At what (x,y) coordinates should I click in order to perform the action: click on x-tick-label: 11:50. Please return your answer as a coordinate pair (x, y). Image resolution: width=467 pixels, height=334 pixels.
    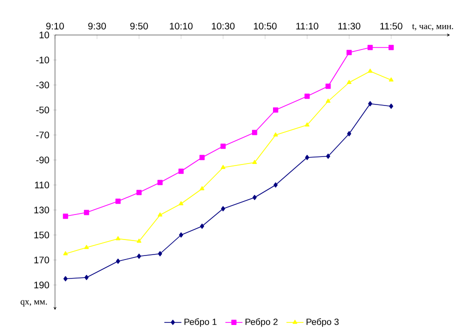
    Looking at the image, I should click on (391, 26).